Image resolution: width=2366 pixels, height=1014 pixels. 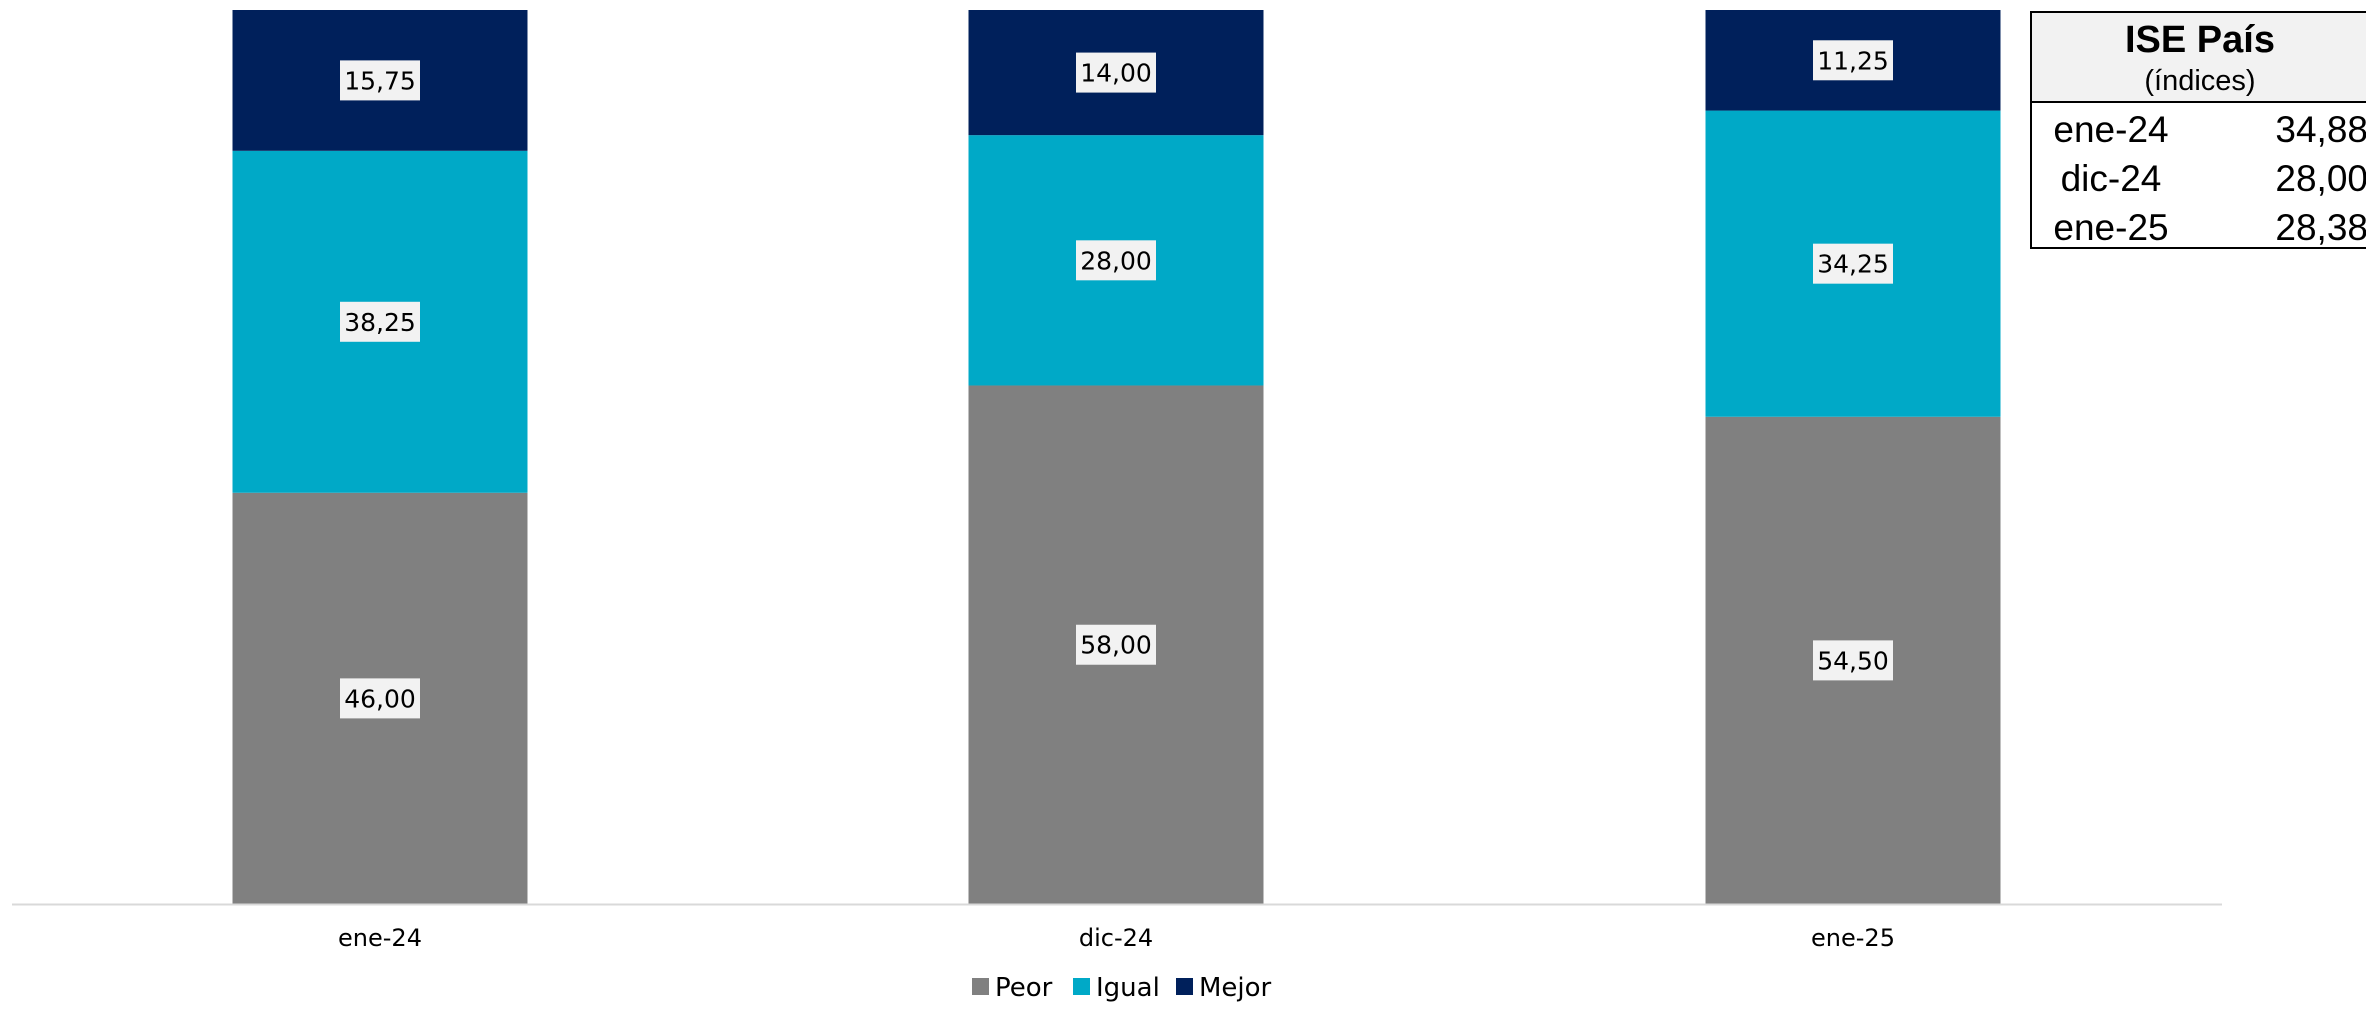 What do you see at coordinates (2111, 129) in the screenshot?
I see `ise-row-period: ene-24` at bounding box center [2111, 129].